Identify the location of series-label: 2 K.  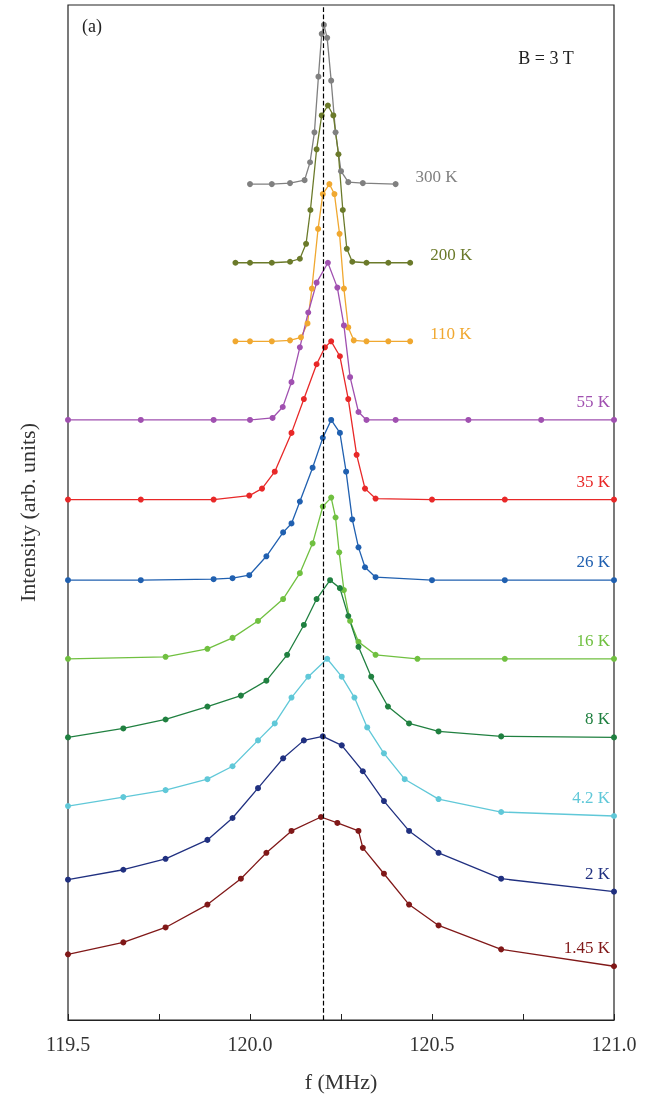
(597, 873).